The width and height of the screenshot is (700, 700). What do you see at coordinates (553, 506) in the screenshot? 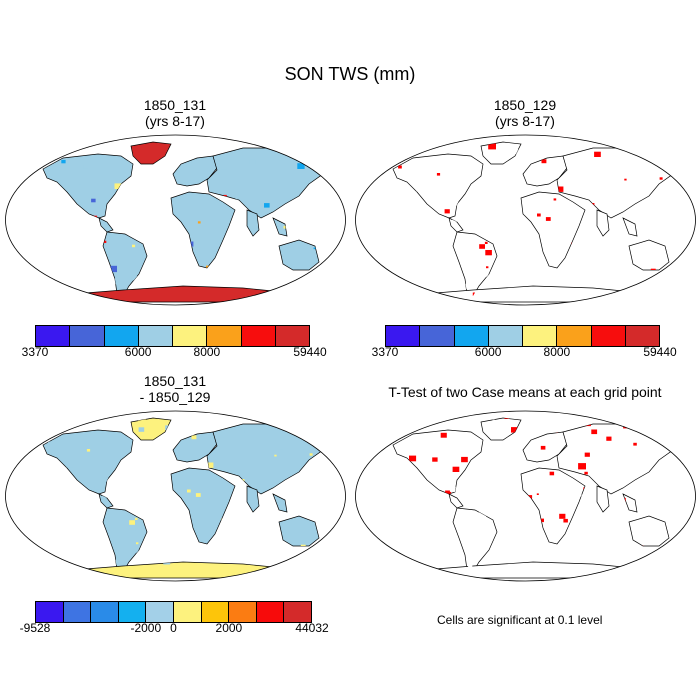
I see `continent-af` at bounding box center [553, 506].